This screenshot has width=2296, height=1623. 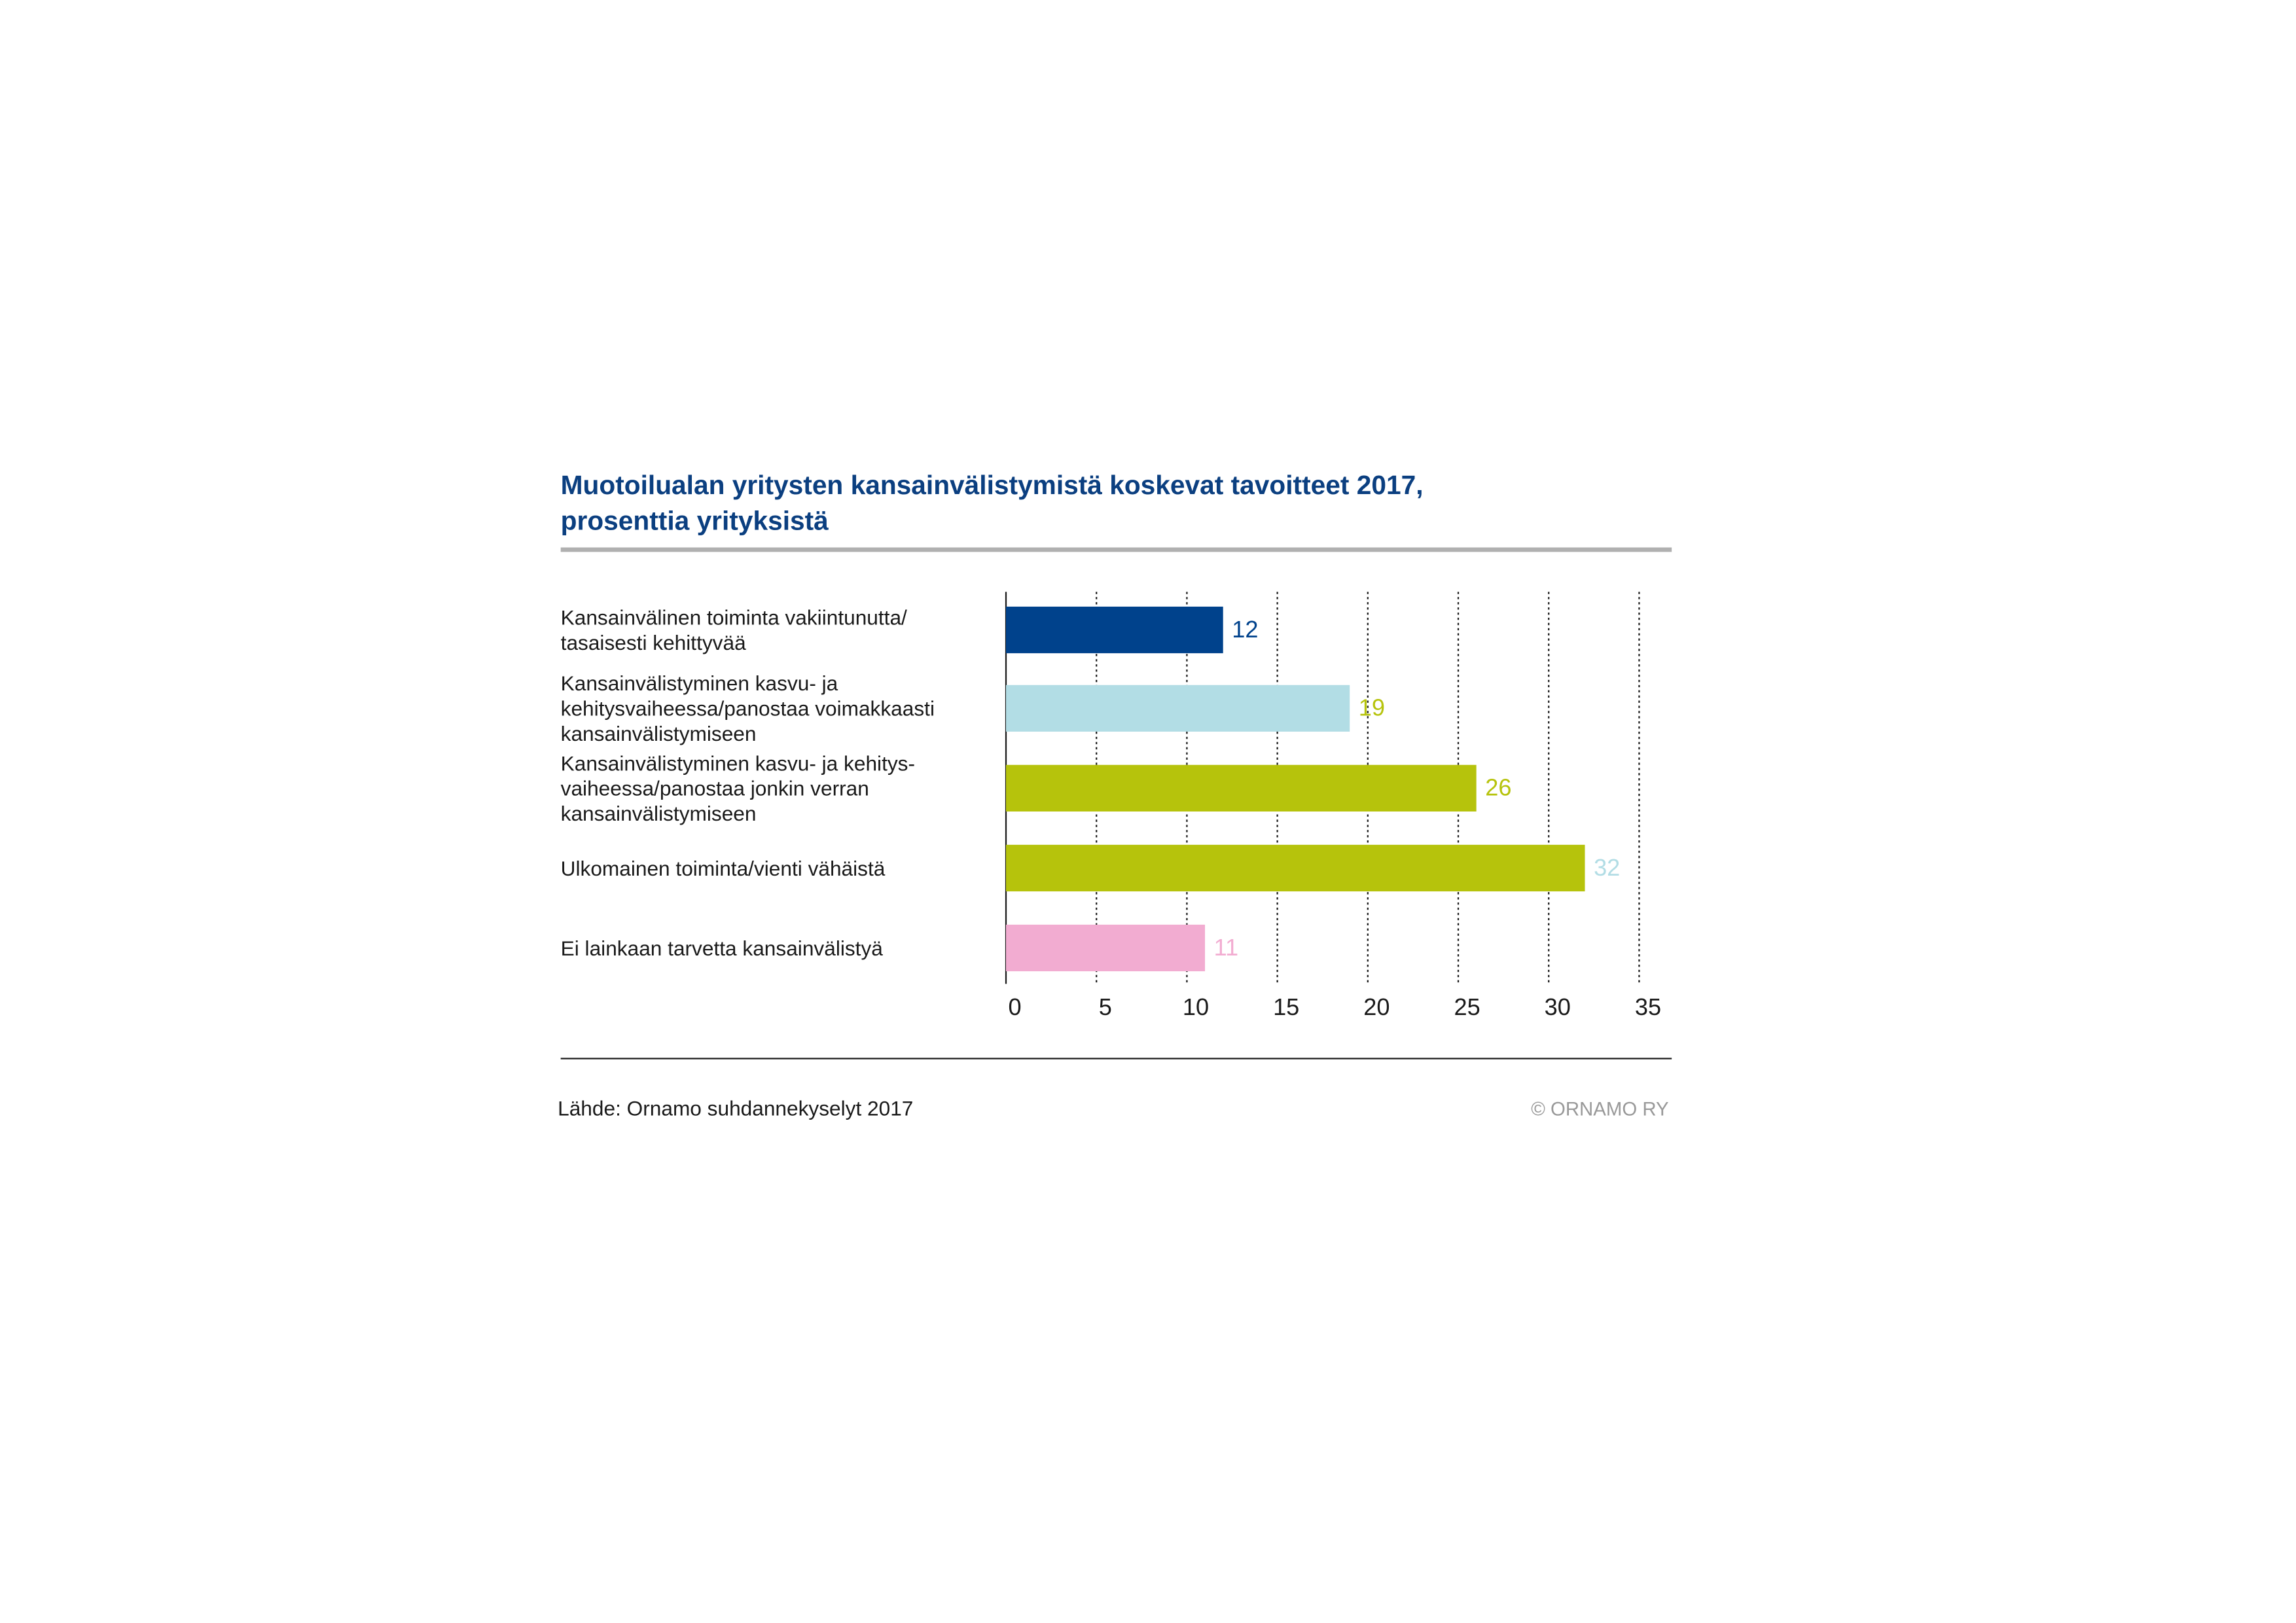 What do you see at coordinates (1196, 1006) in the screenshot?
I see `x-tick-label: 10` at bounding box center [1196, 1006].